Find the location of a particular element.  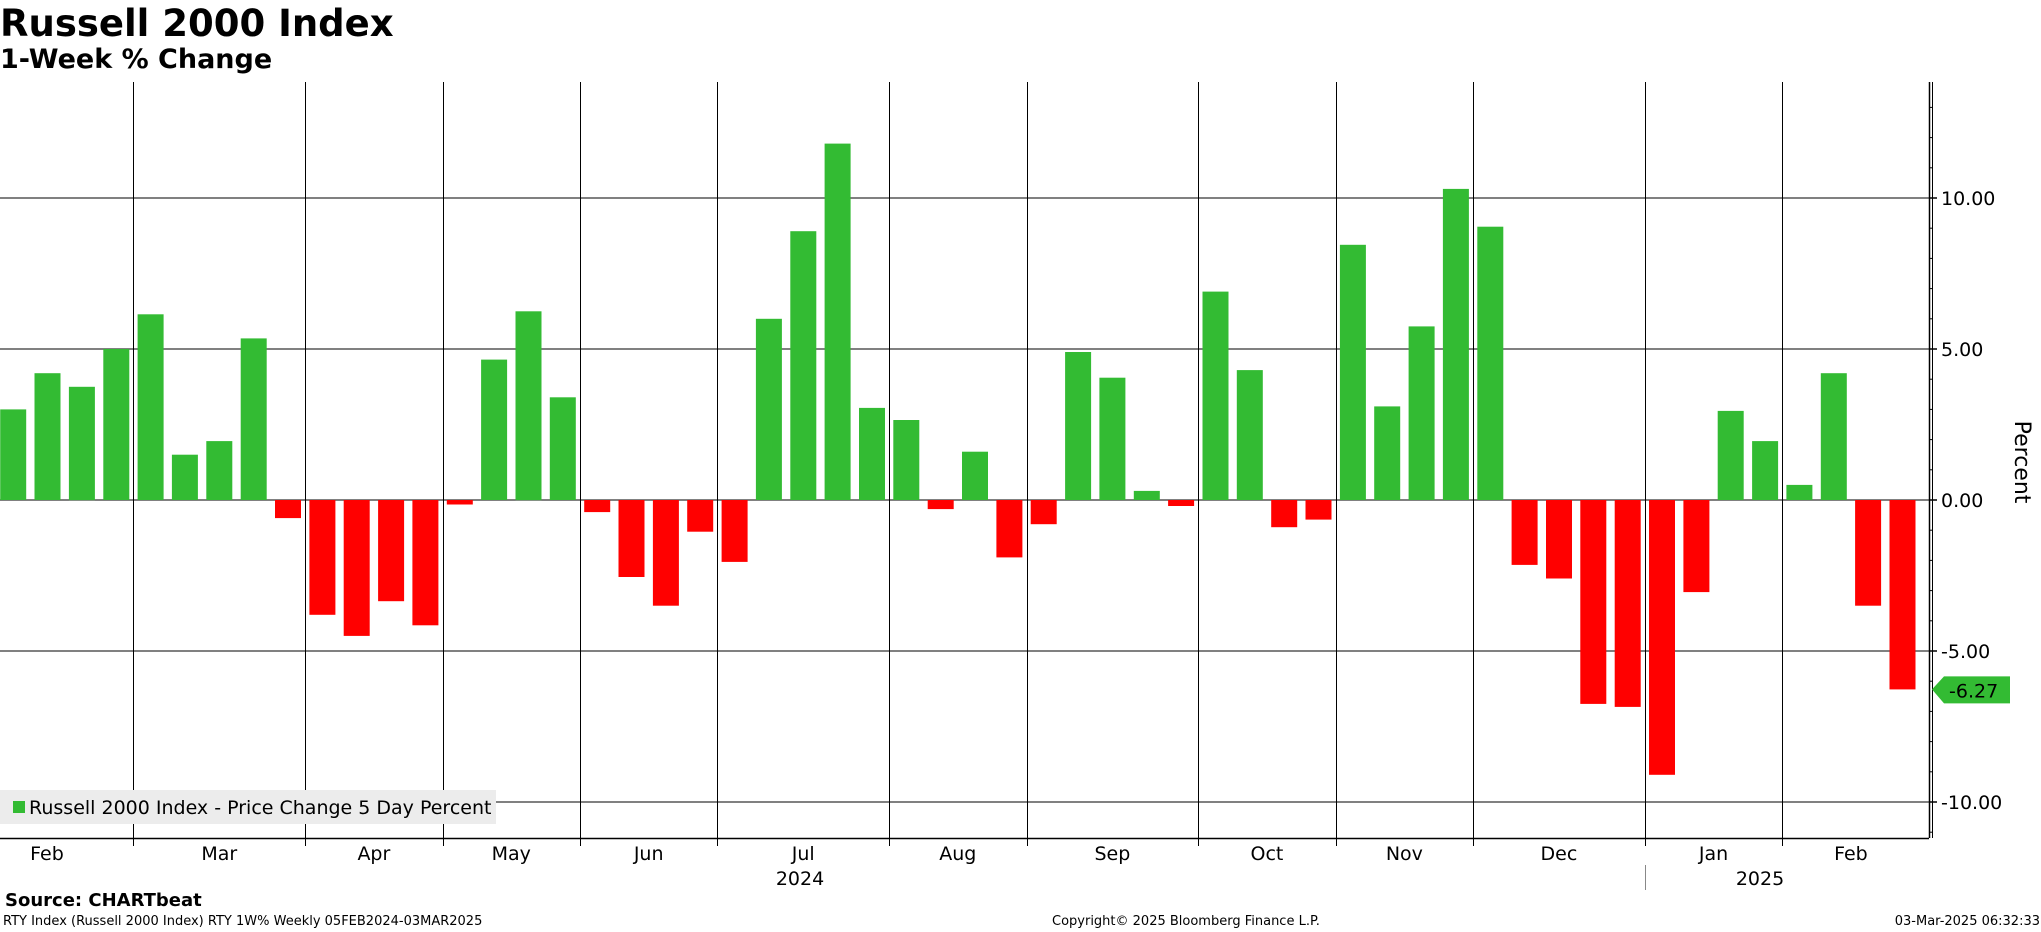

x-tick-label: Sep is located at coordinates (1112, 854).